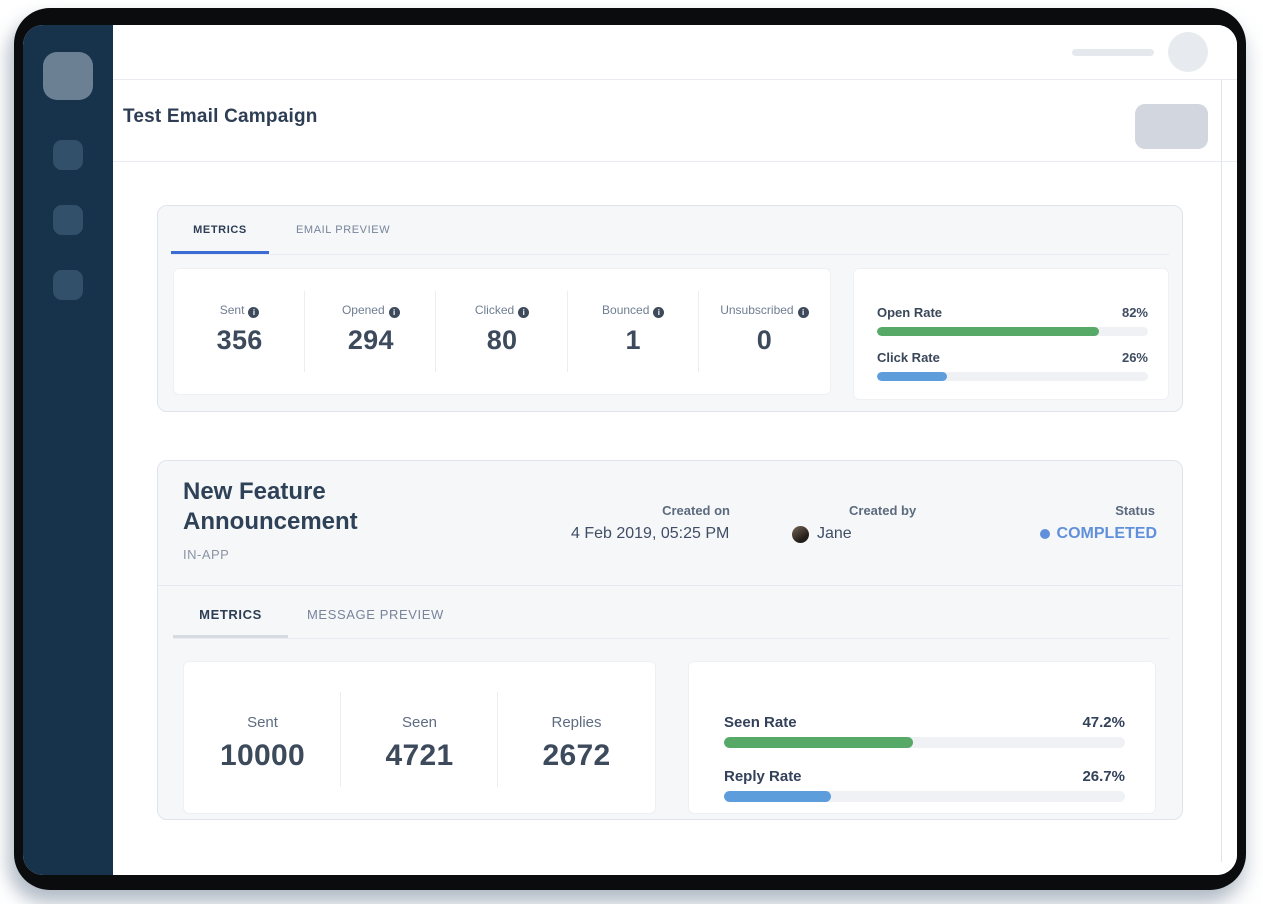  What do you see at coordinates (370, 310) in the screenshot?
I see `metric-label: Opened` at bounding box center [370, 310].